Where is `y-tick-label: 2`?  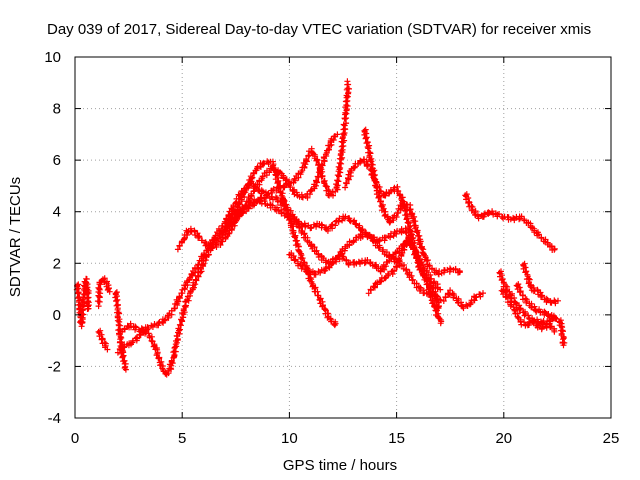
y-tick-label: 2 is located at coordinates (57, 263).